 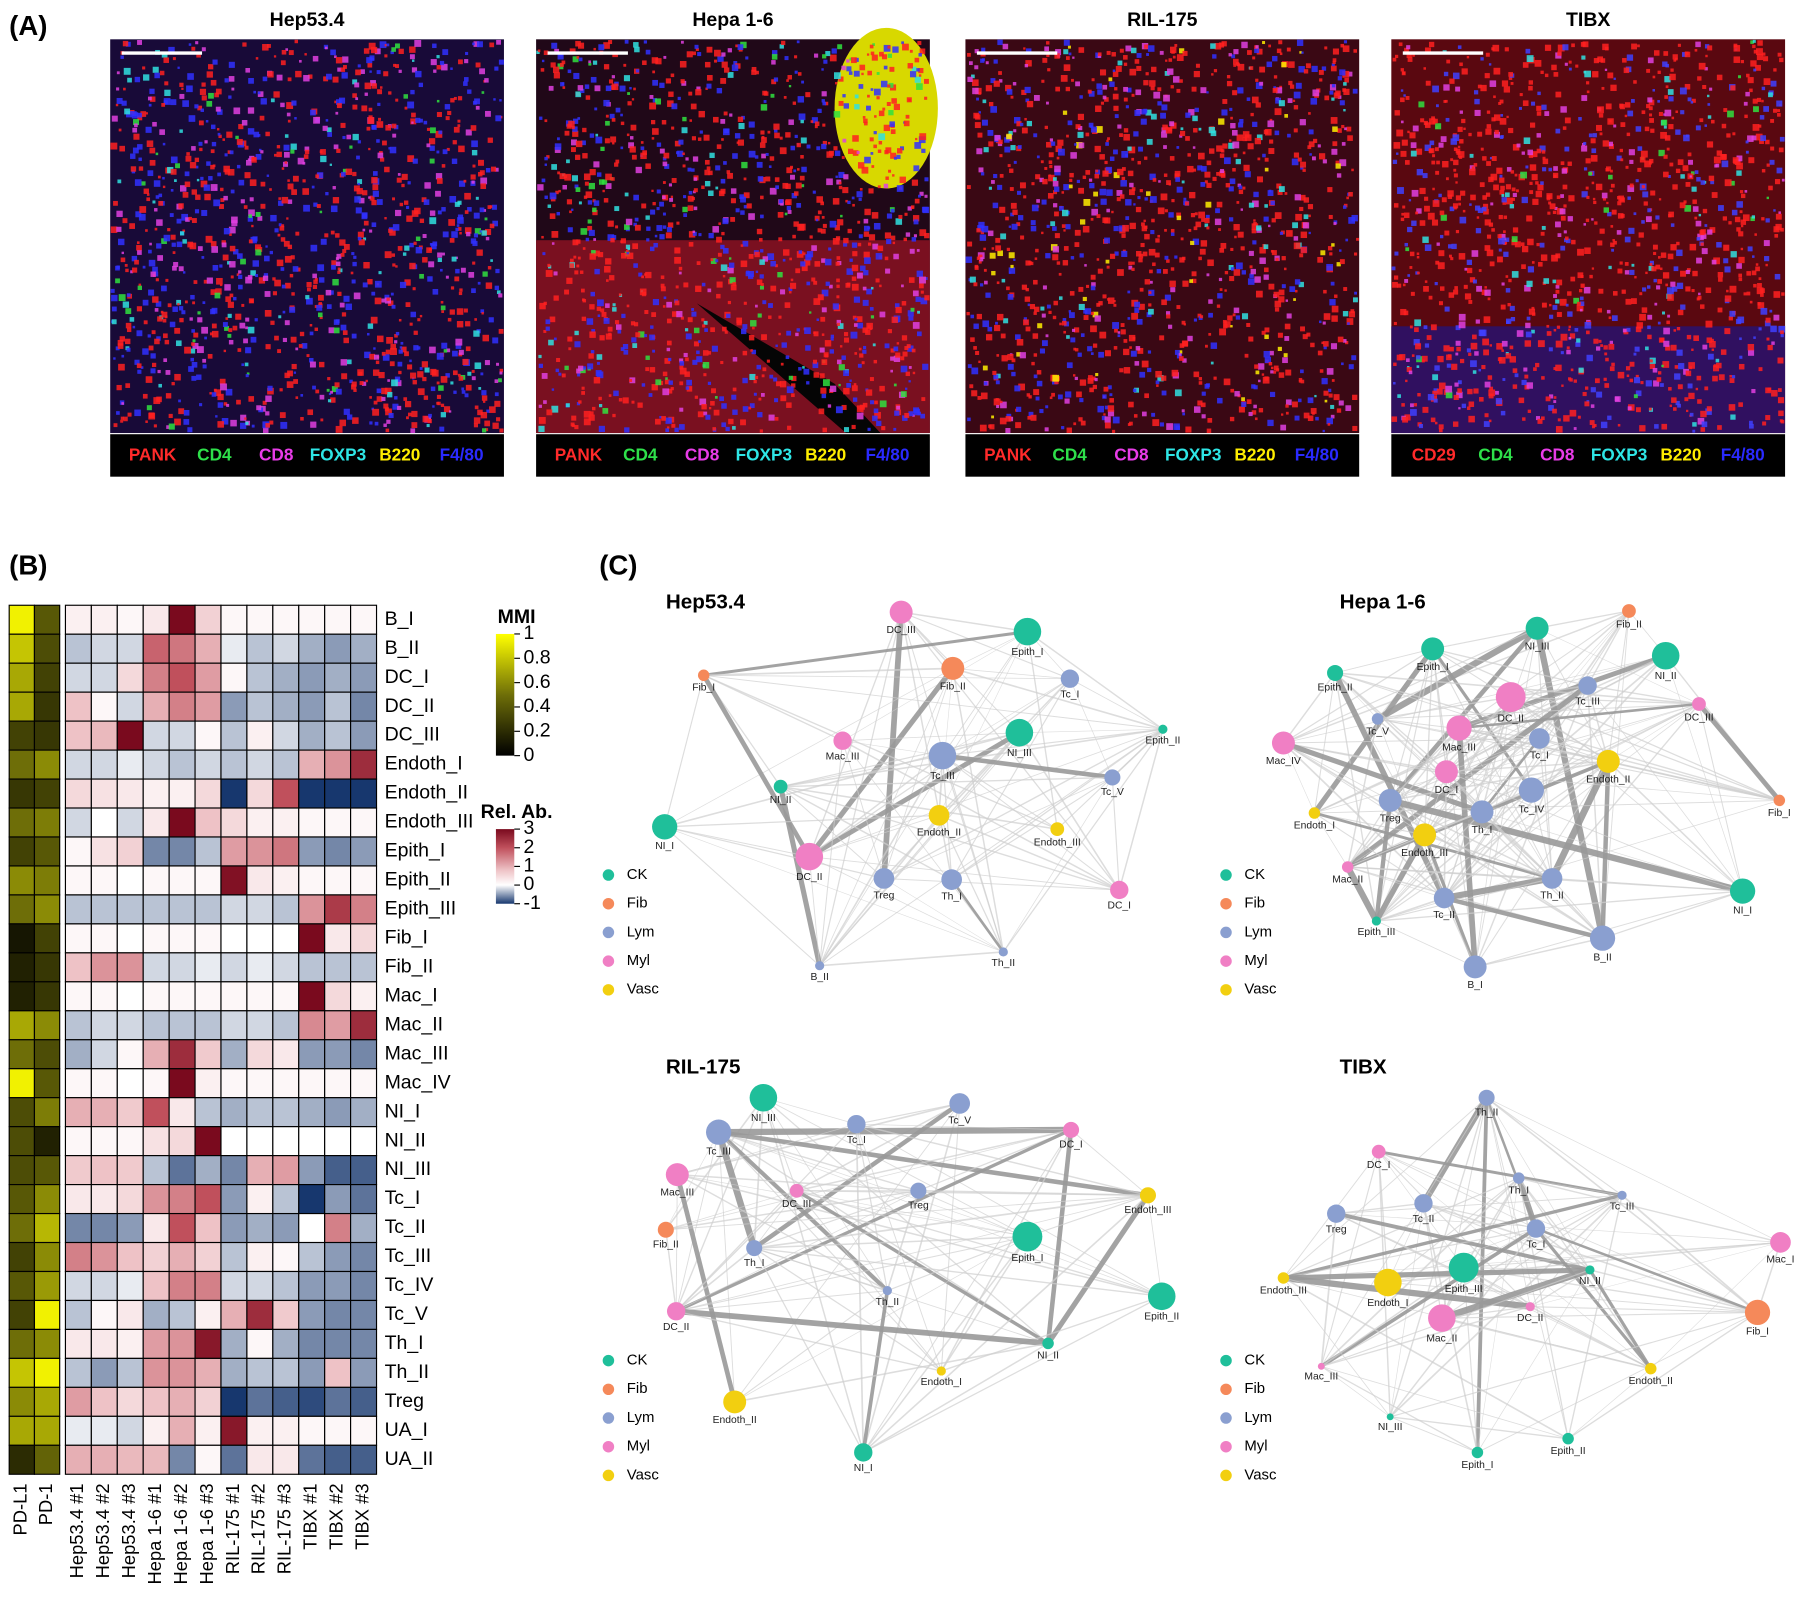 What do you see at coordinates (462, 455) in the screenshot?
I see `marker-label: F4/80` at bounding box center [462, 455].